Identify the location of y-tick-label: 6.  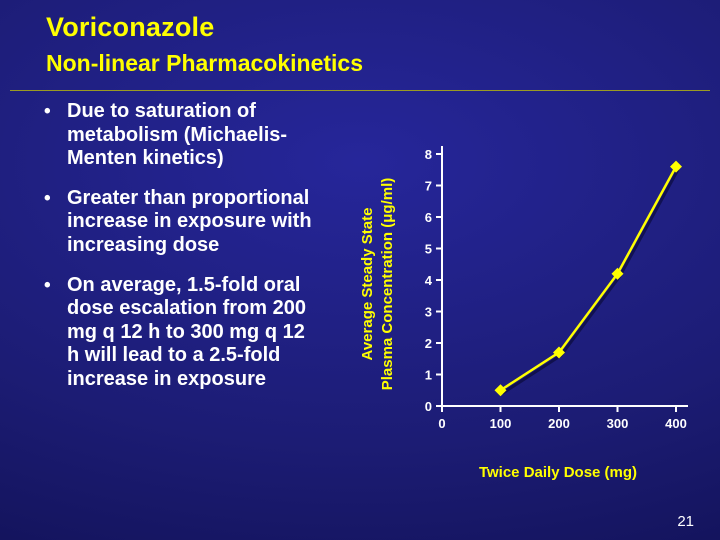
(428, 217).